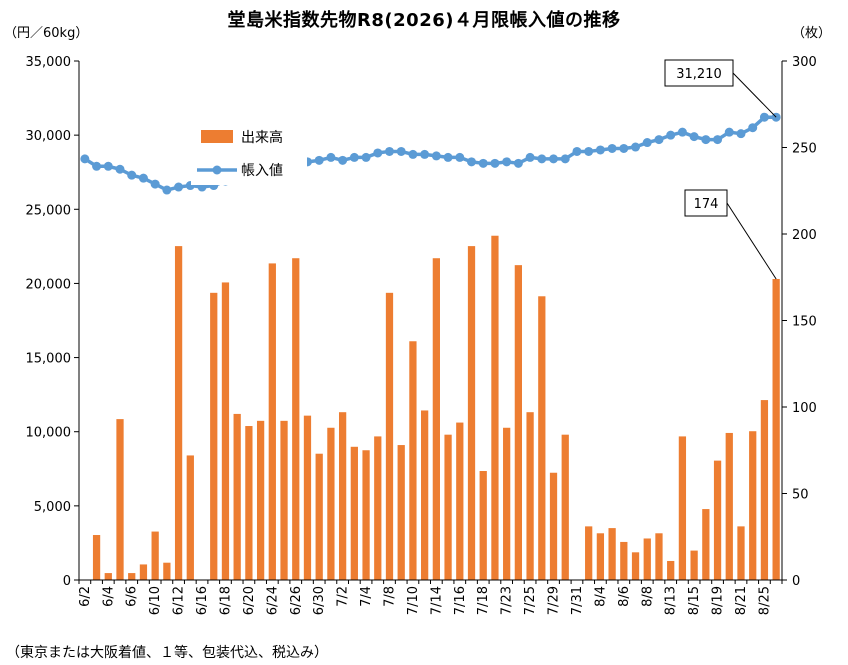 The height and width of the screenshot is (665, 848). I want to click on right-tick-label: 150, so click(804, 322).